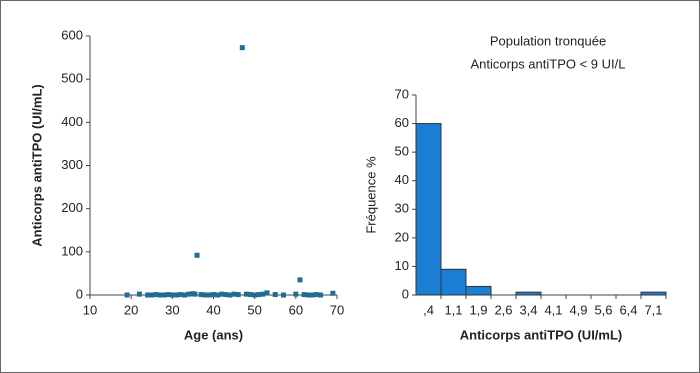 The image size is (700, 373). I want to click on y-tick-label: 100, so click(72, 250).